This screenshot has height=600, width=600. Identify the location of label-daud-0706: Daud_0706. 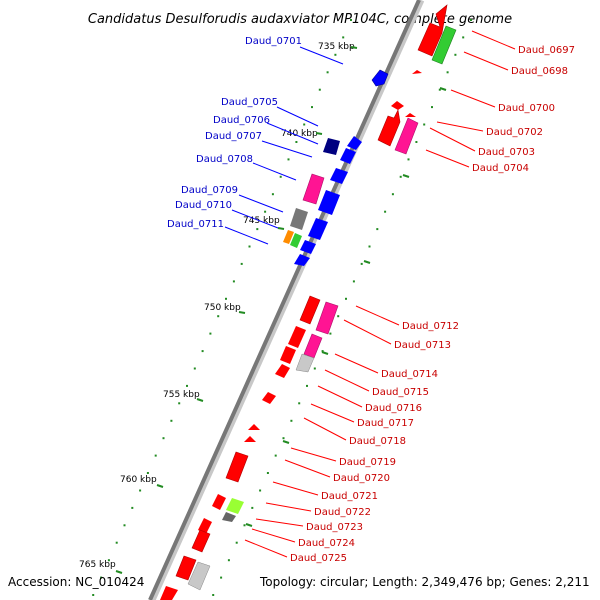
(241, 120).